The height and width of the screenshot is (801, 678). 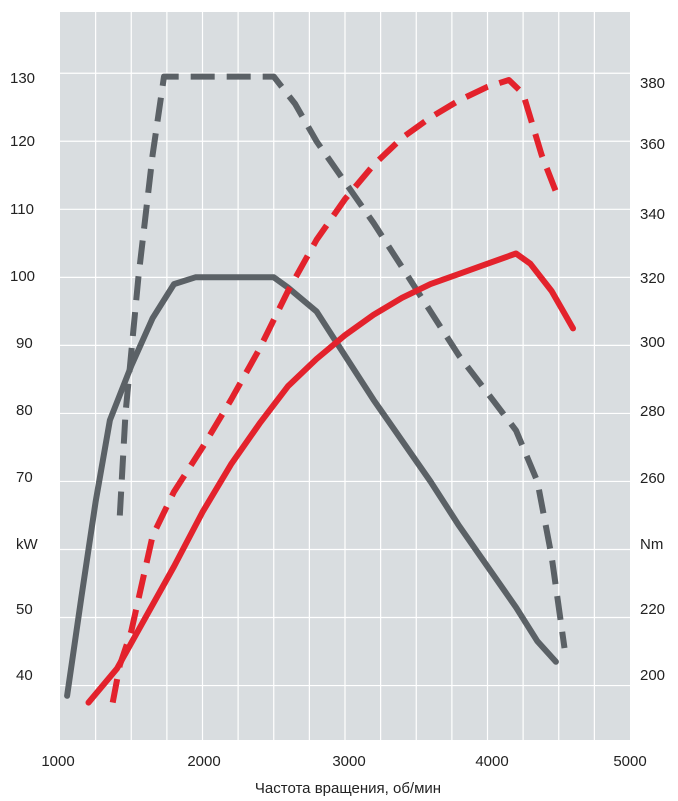 I want to click on y-left-tick: 120, so click(x=22, y=141).